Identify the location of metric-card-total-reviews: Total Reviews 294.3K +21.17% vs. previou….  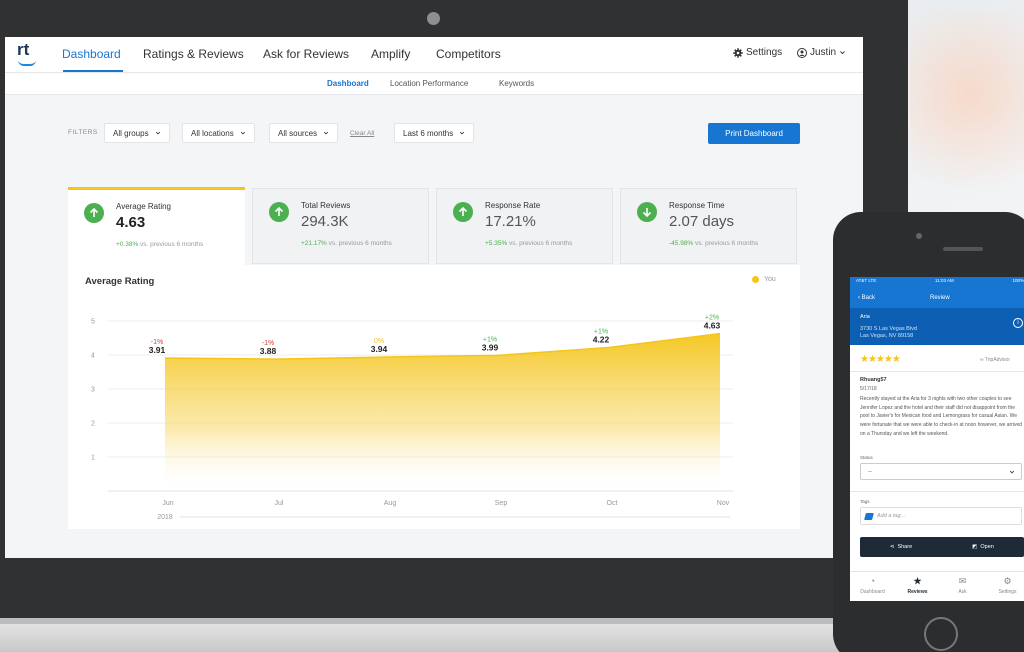
(340, 226).